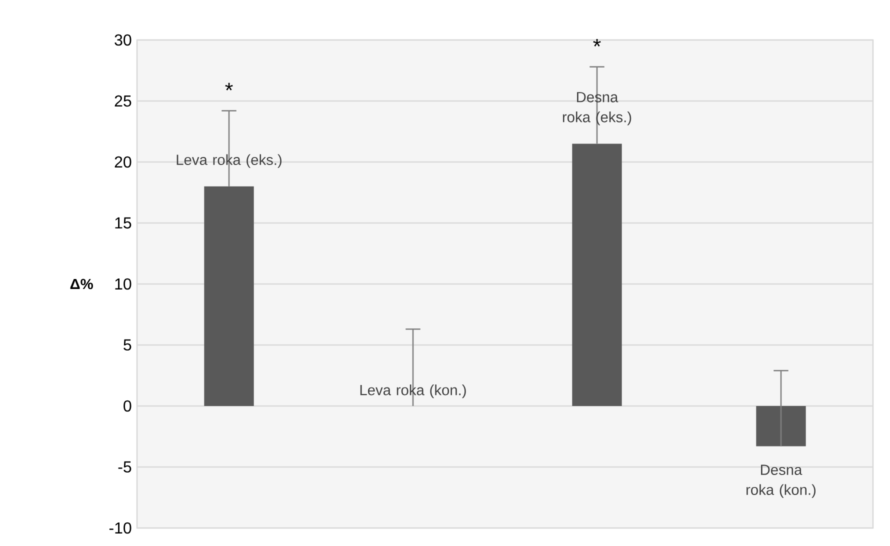 Image resolution: width=890 pixels, height=546 pixels. What do you see at coordinates (81, 284) in the screenshot?
I see `y-axis-title: Δ%` at bounding box center [81, 284].